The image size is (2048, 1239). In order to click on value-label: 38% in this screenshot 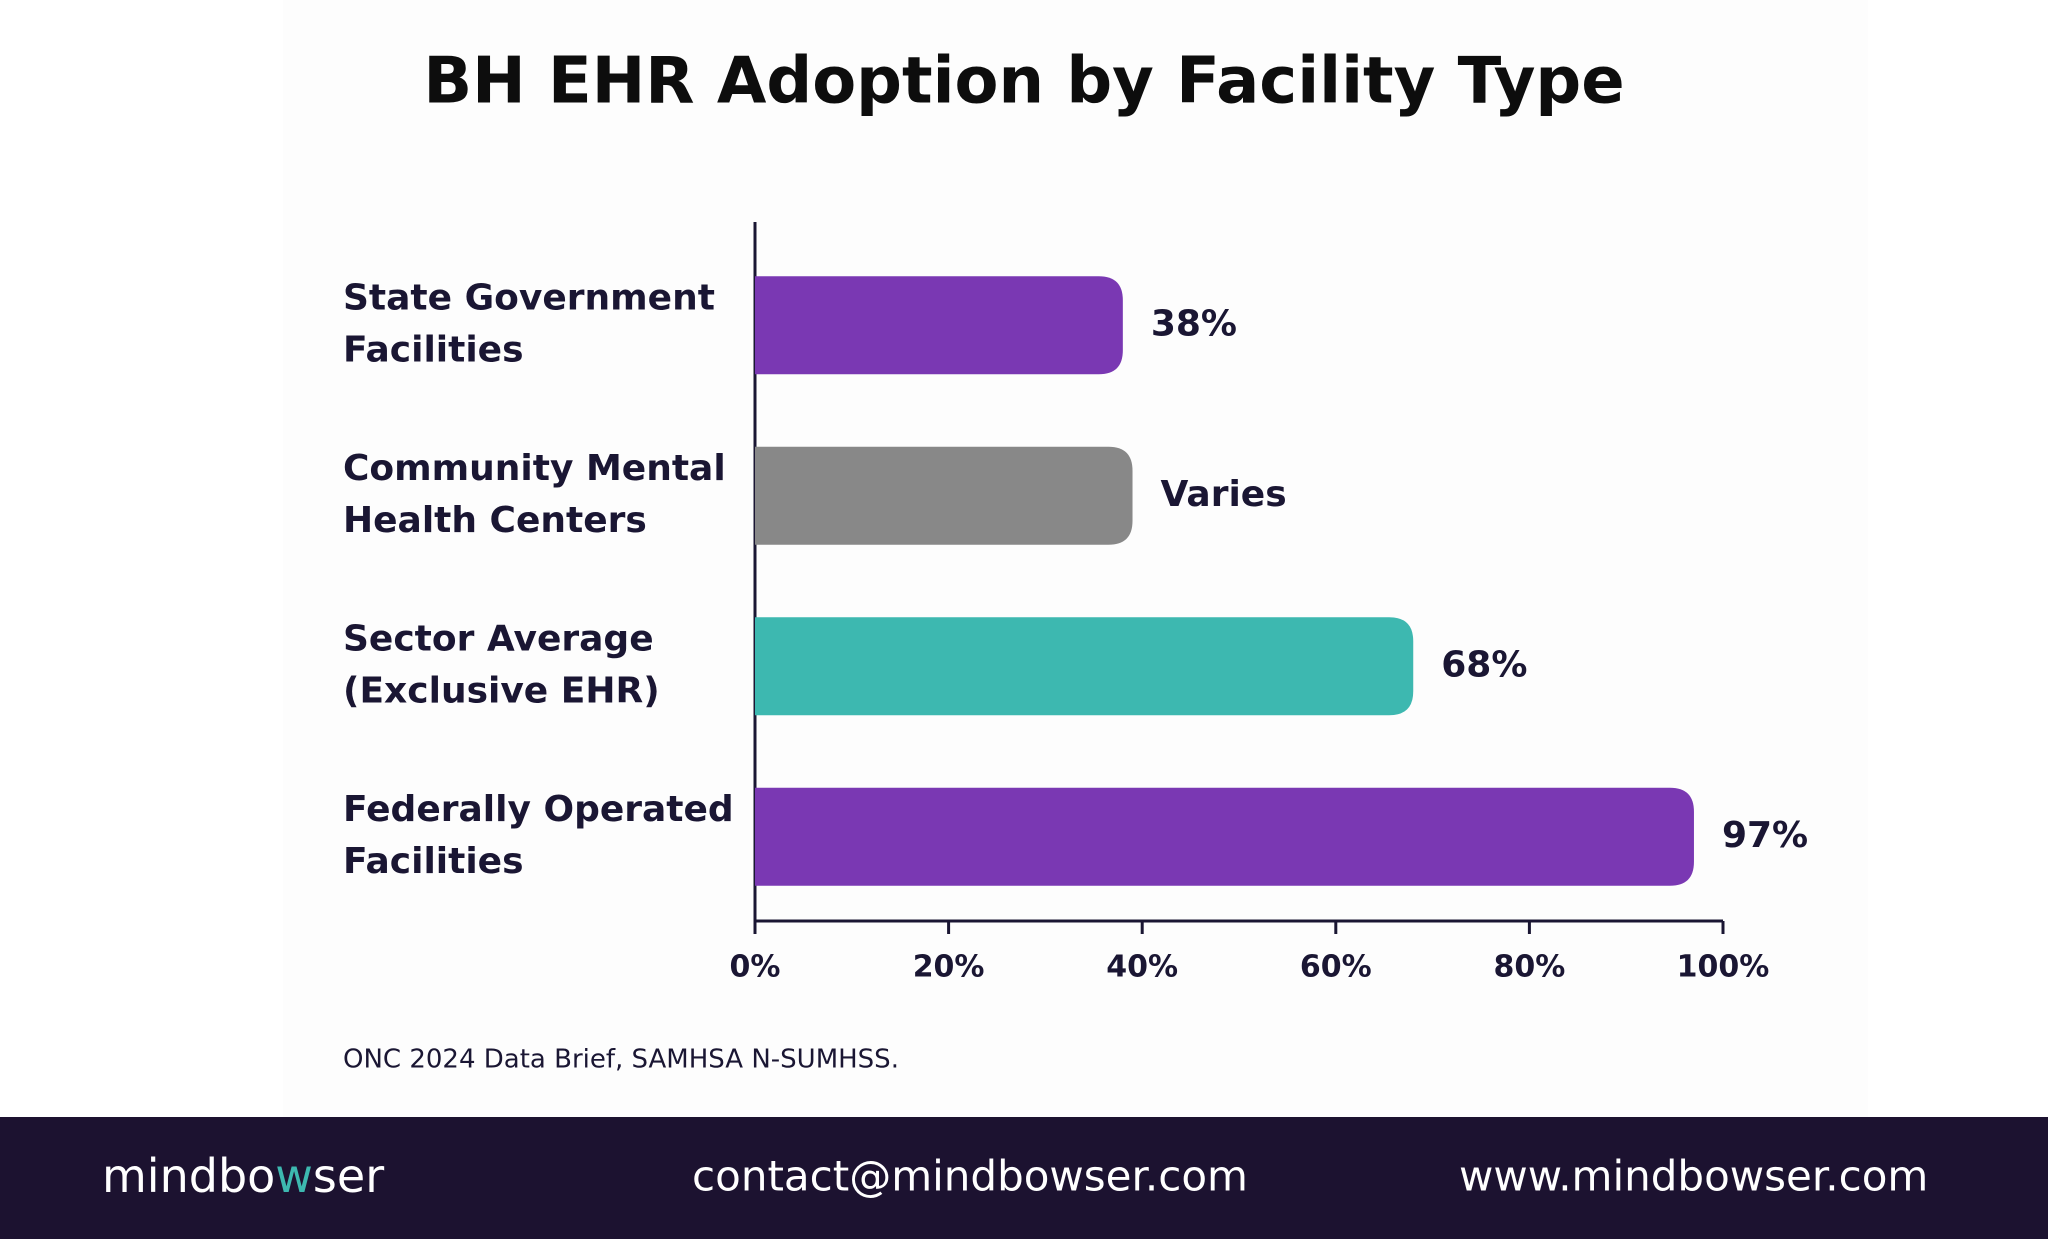, I will do `click(1194, 323)`.